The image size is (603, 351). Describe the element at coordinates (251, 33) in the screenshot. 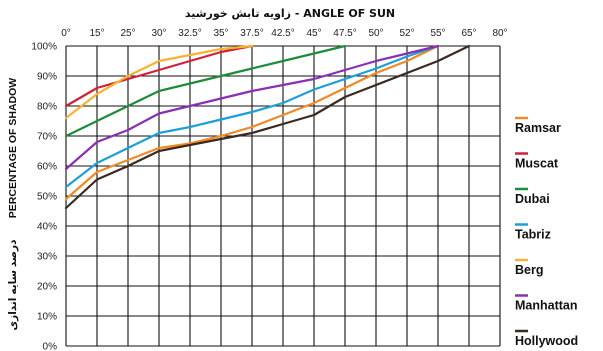

I see `x-tick-label: 37.5°` at that location.